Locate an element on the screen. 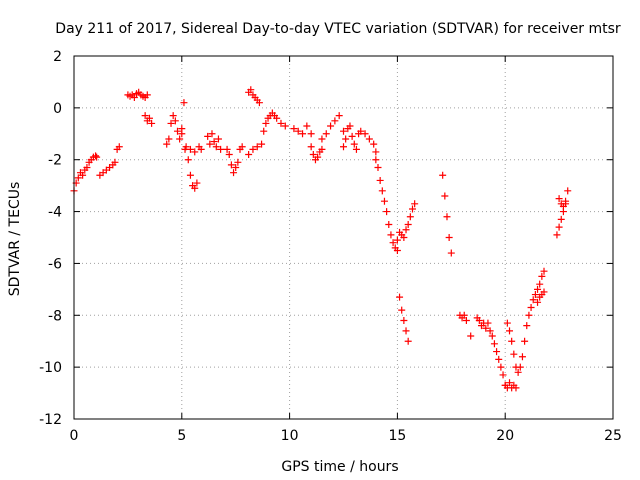  y-tick-label: 0 is located at coordinates (57, 109).